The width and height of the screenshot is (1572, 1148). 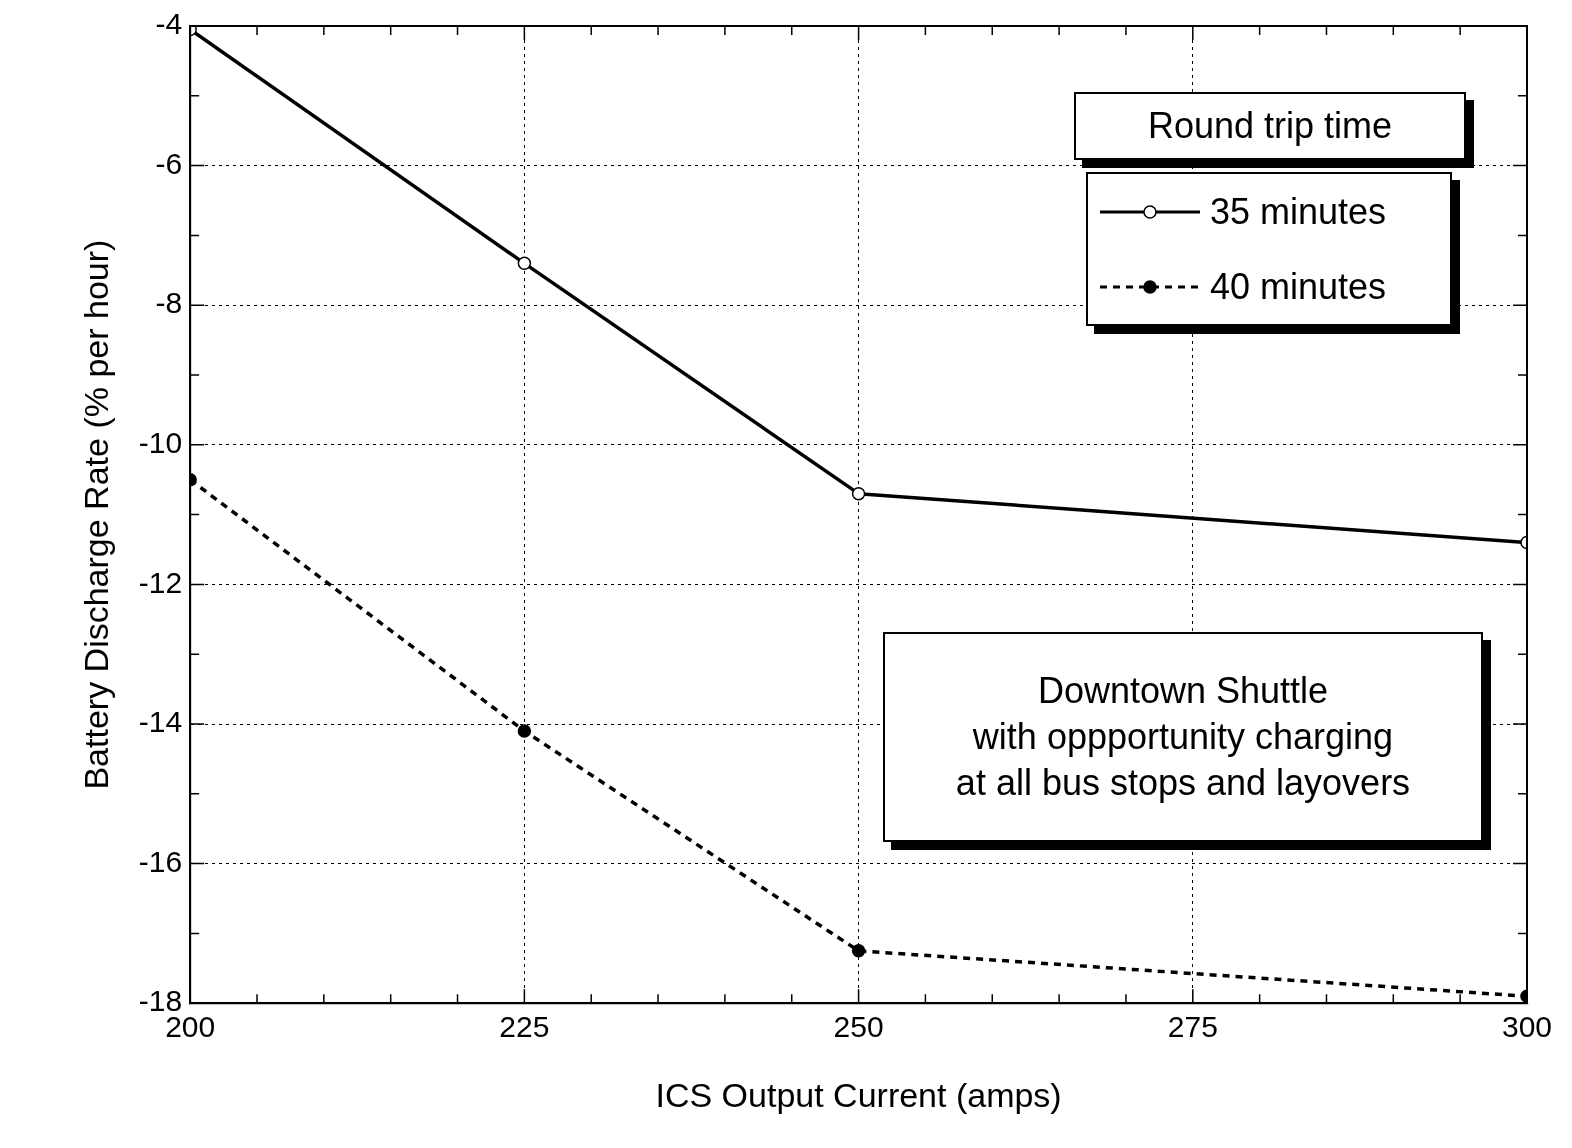 I want to click on x-tick-label: 300, so click(x=1527, y=1027).